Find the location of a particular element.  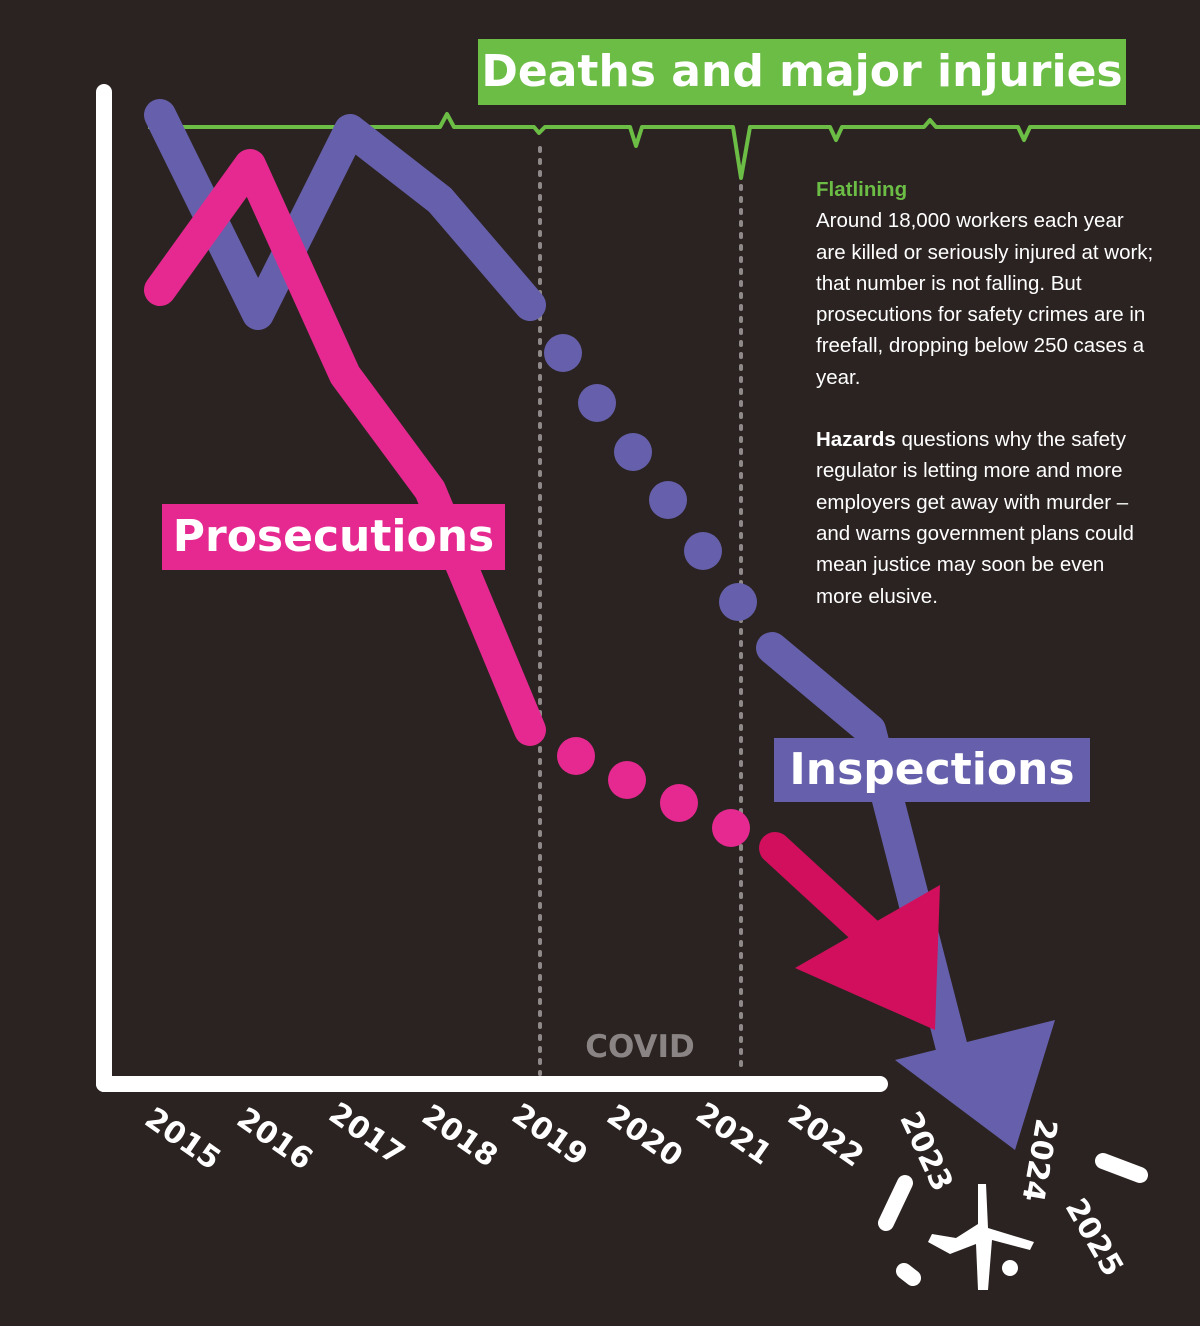

falling-person-icon is located at coordinates (981, 1237).